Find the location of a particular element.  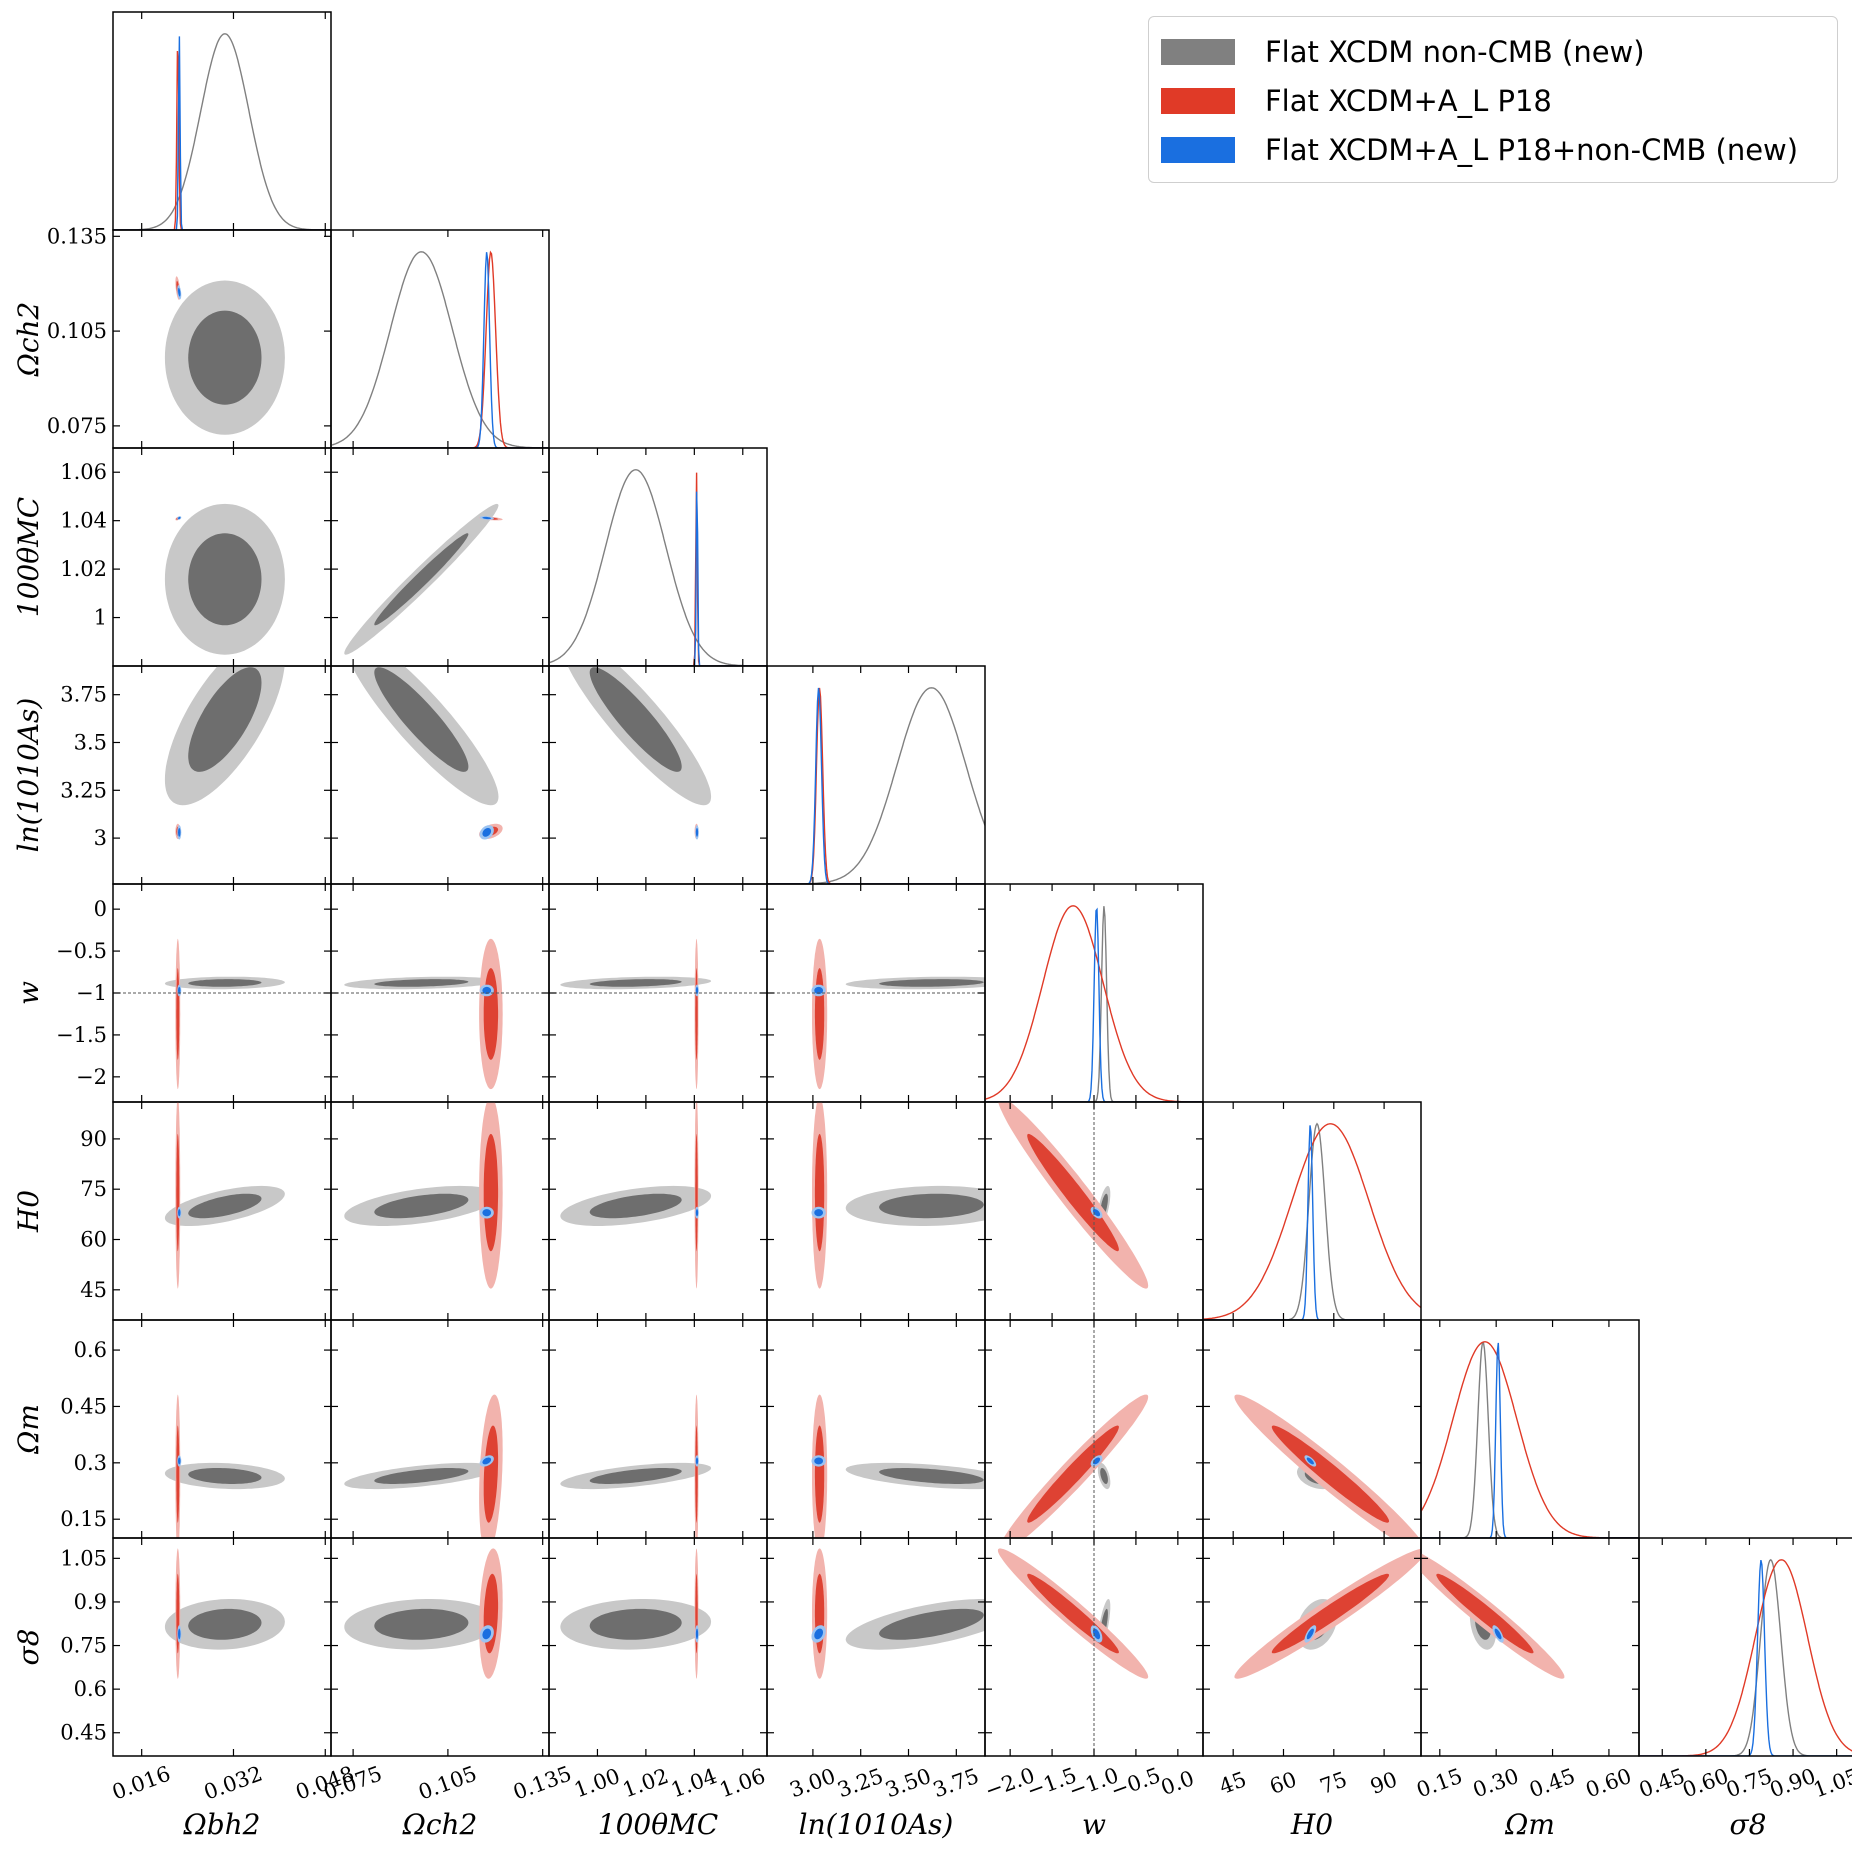

y-tick-label: 1.05 is located at coordinates (83, 1558).